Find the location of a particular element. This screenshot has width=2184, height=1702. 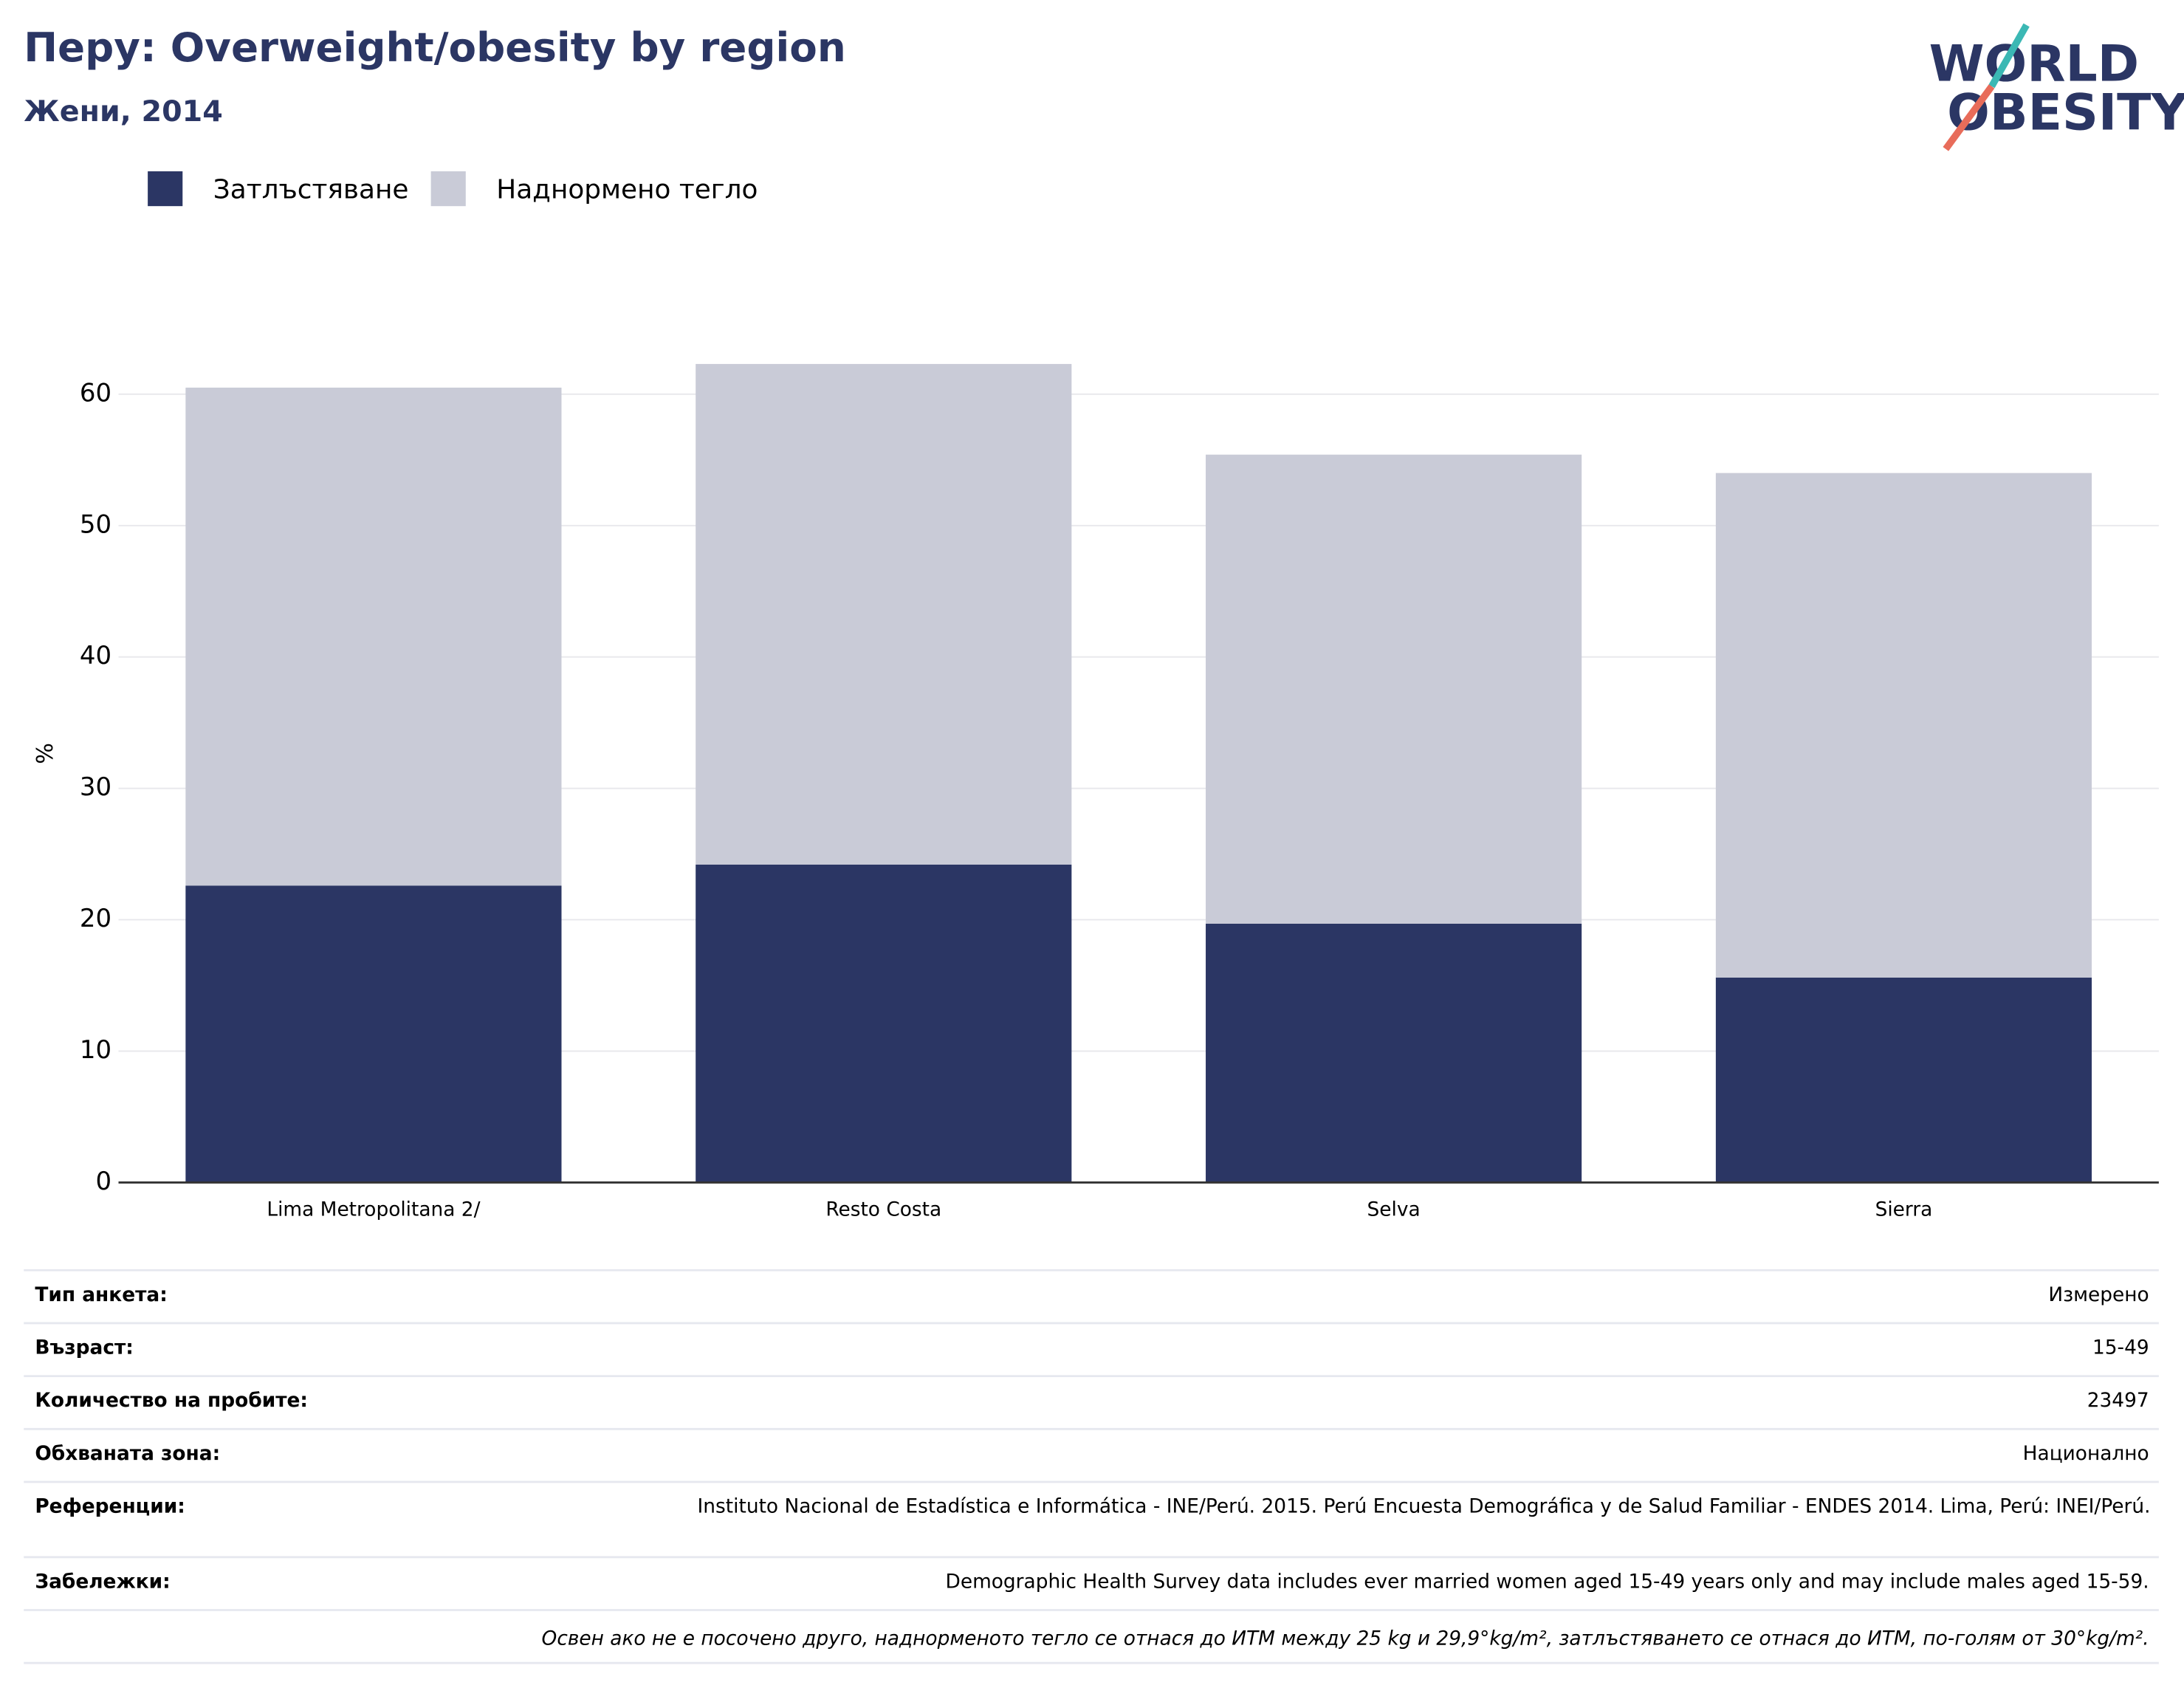

logo-text: WORLD is located at coordinates (2035, 64).